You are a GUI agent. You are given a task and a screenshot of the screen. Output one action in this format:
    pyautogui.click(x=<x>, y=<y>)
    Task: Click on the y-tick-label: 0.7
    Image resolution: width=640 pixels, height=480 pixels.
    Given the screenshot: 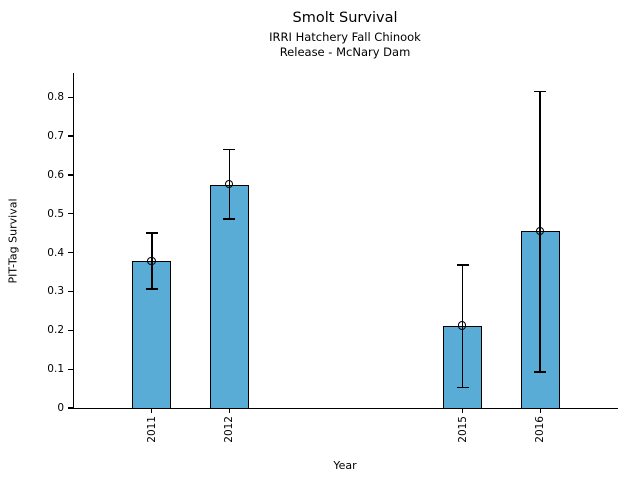 What is the action you would take?
    pyautogui.click(x=55, y=136)
    